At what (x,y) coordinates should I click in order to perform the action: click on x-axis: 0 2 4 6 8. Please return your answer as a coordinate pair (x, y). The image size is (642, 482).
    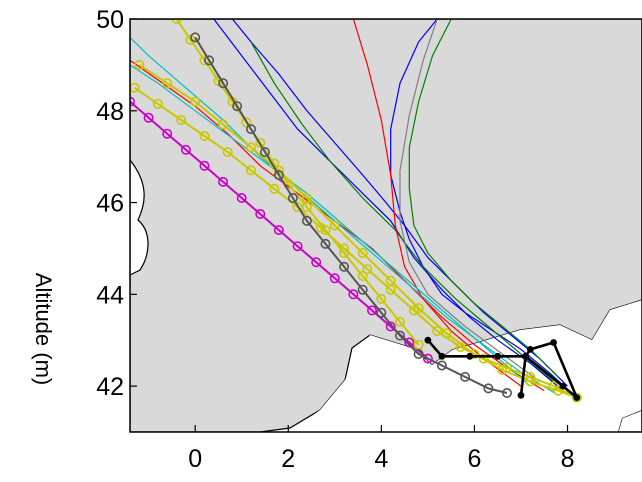
    Looking at the image, I should click on (381, 449).